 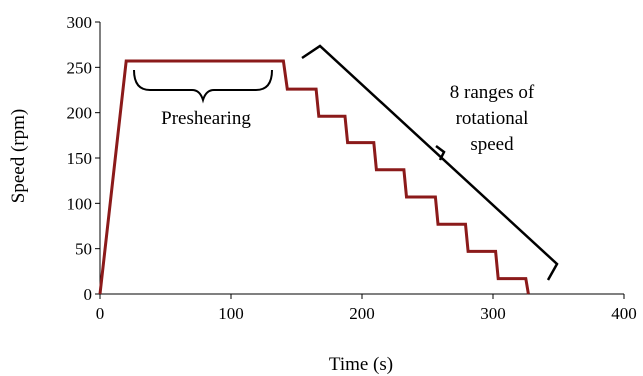 What do you see at coordinates (231, 313) in the screenshot?
I see `x-tick-label: 100` at bounding box center [231, 313].